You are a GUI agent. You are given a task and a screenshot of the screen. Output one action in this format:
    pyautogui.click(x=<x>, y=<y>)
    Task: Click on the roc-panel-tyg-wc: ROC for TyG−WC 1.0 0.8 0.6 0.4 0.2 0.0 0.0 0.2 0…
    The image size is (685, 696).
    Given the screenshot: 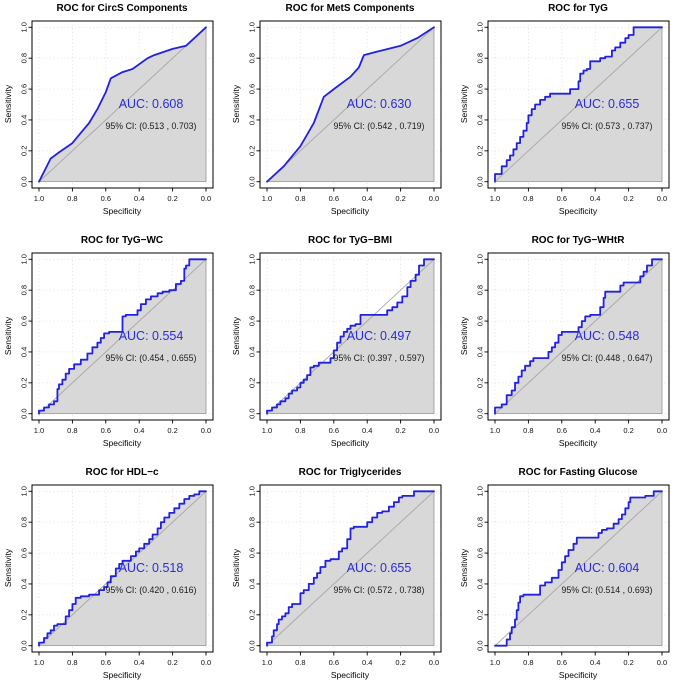 What is the action you would take?
    pyautogui.click(x=114, y=348)
    